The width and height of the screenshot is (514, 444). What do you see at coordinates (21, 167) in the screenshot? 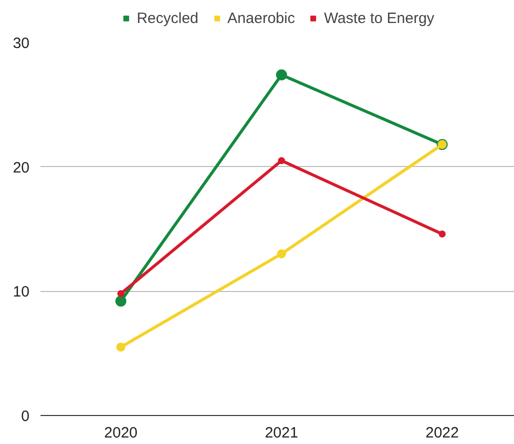
I see `y-tick-label: 20` at bounding box center [21, 167].